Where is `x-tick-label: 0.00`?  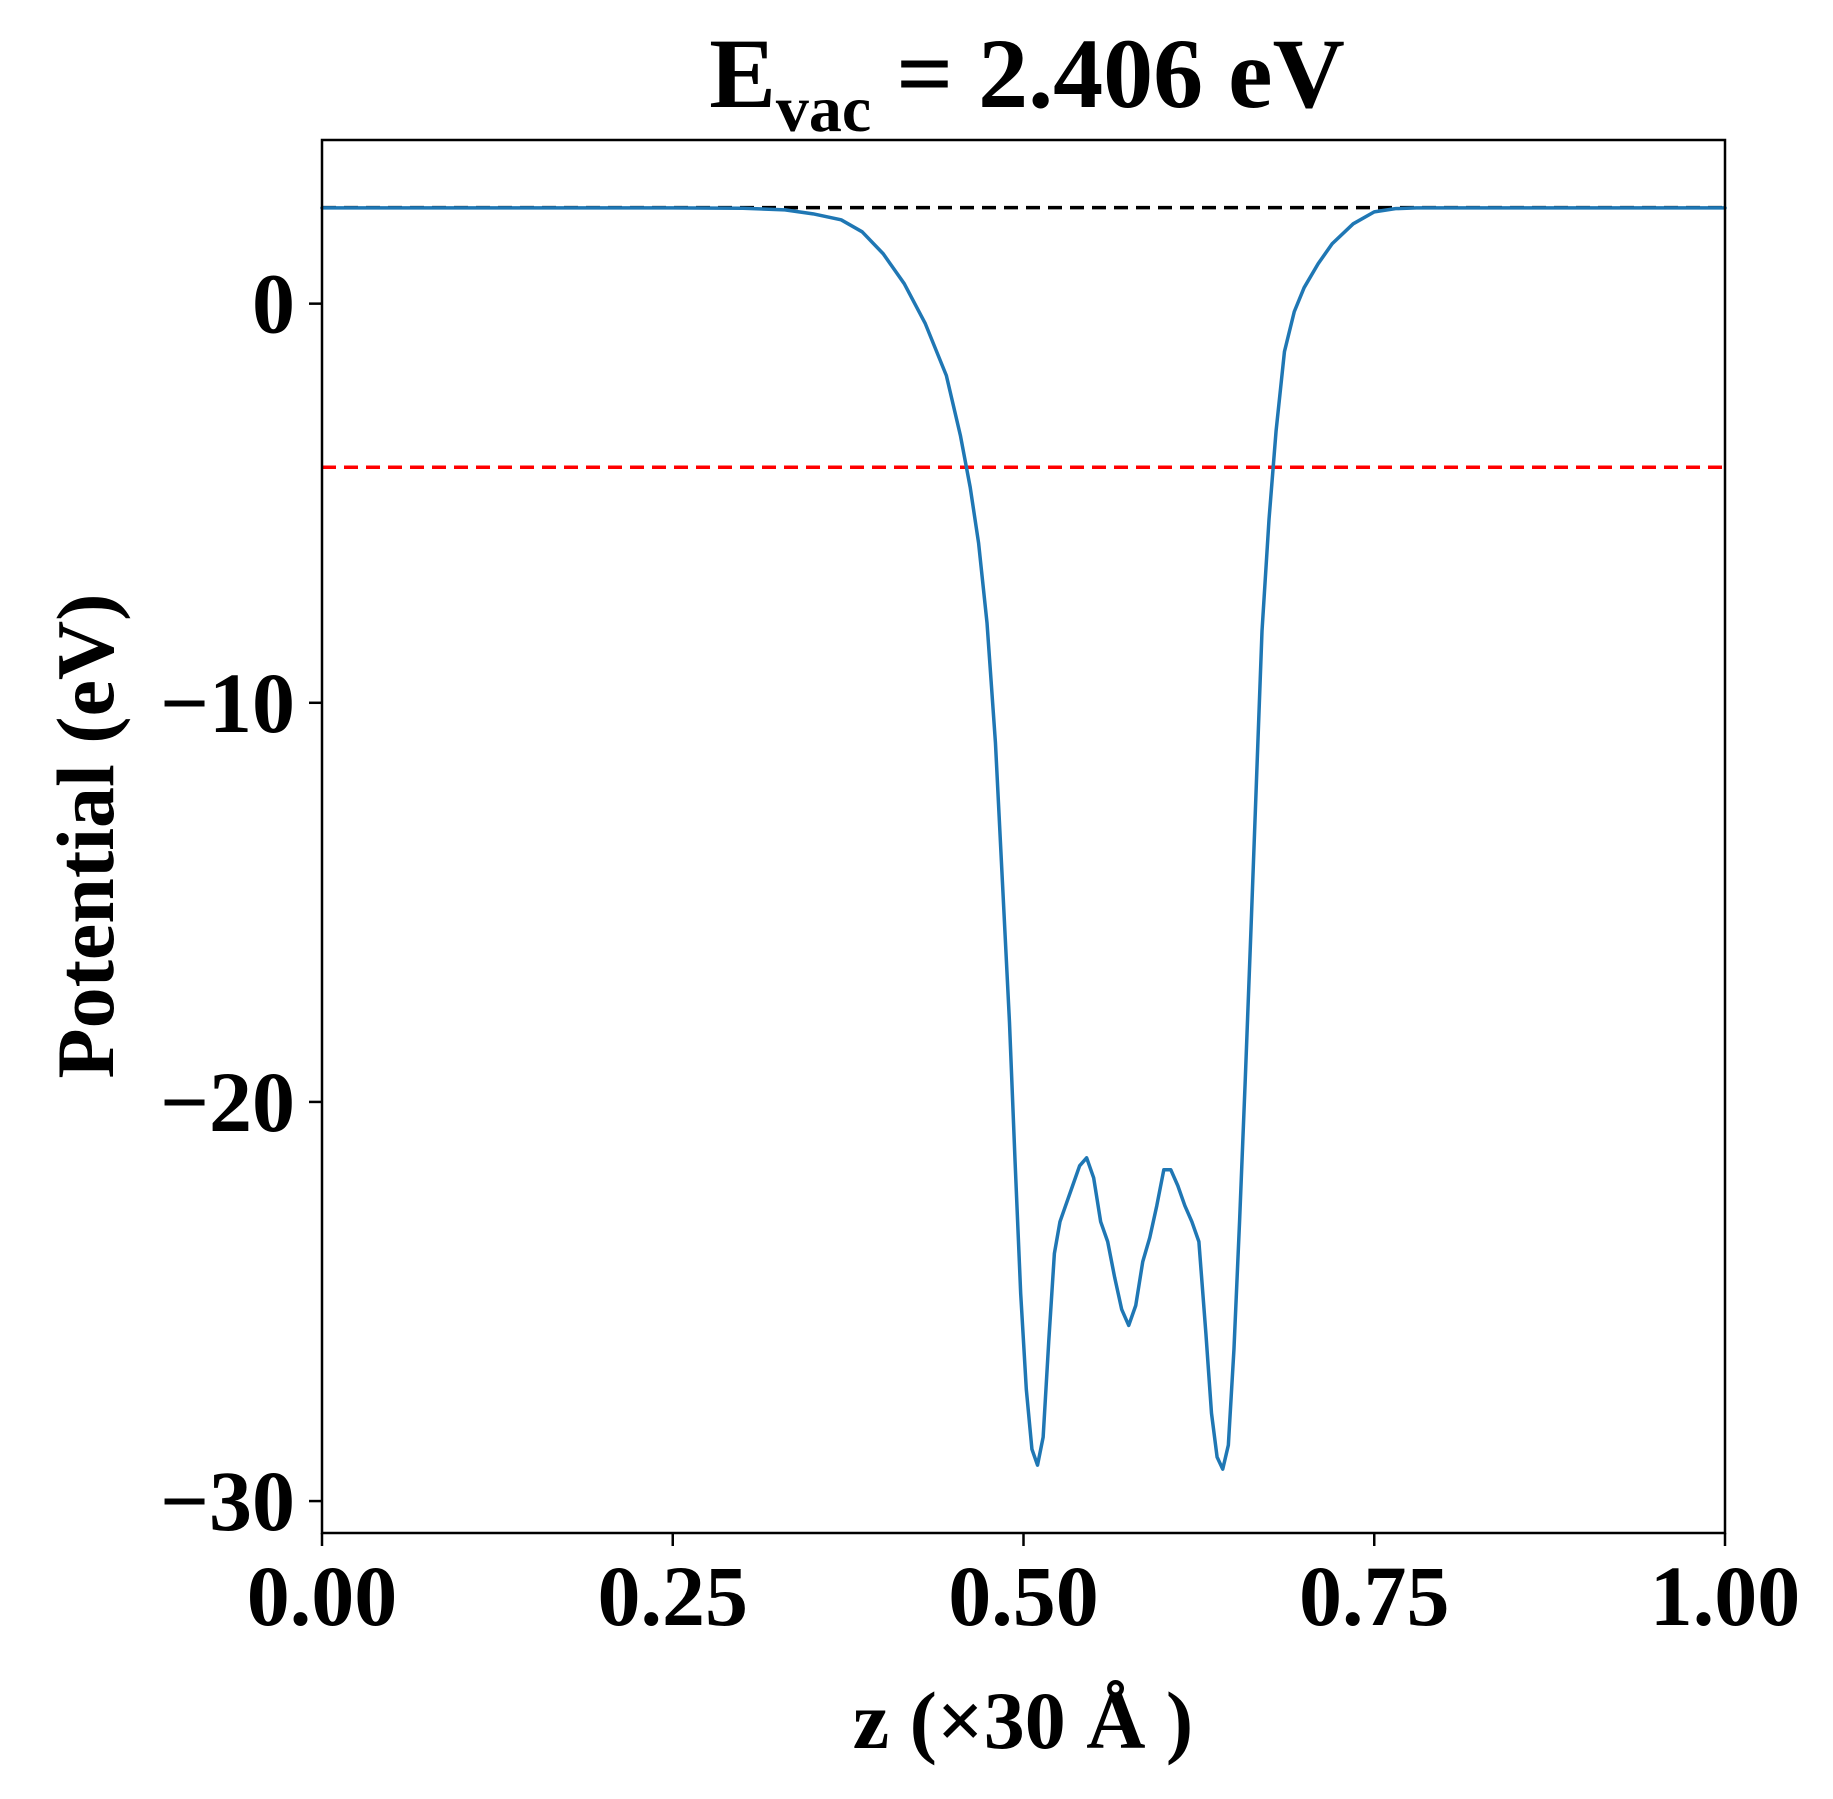 x-tick-label: 0.00 is located at coordinates (322, 1596).